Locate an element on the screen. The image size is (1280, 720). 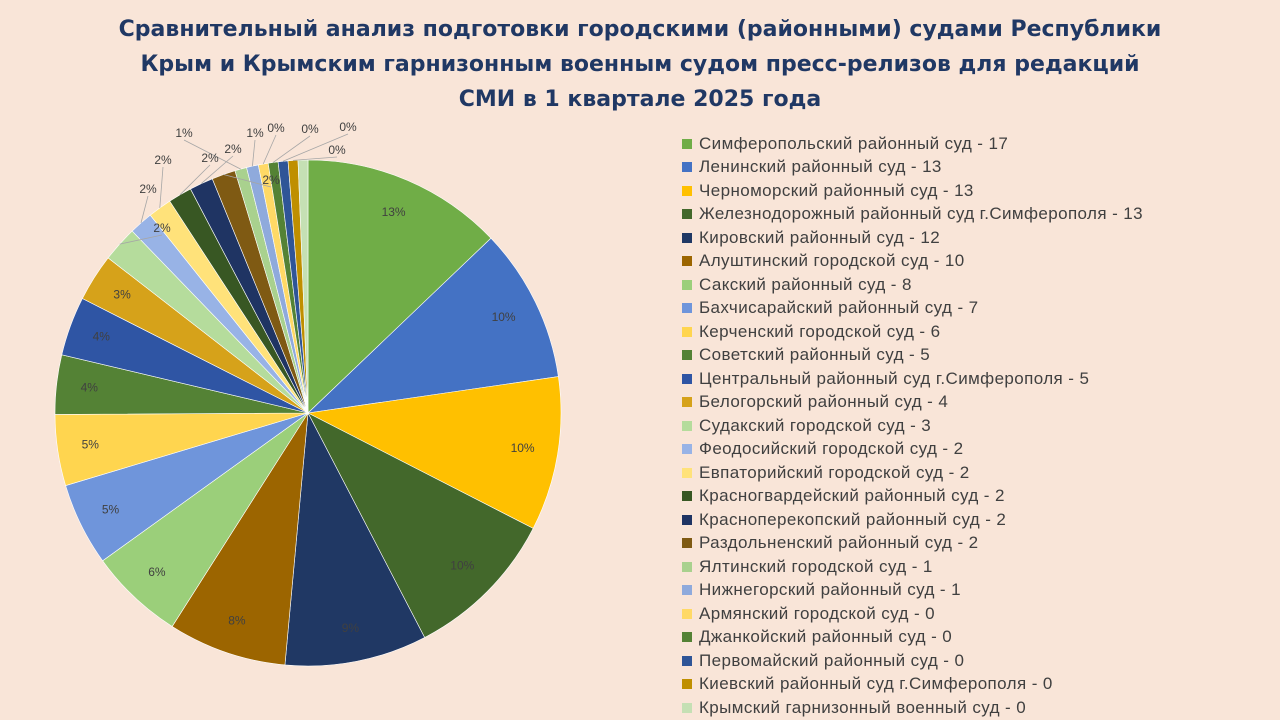
legend-item-6: Алуштинский городской суд - 10 is located at coordinates (912, 262).